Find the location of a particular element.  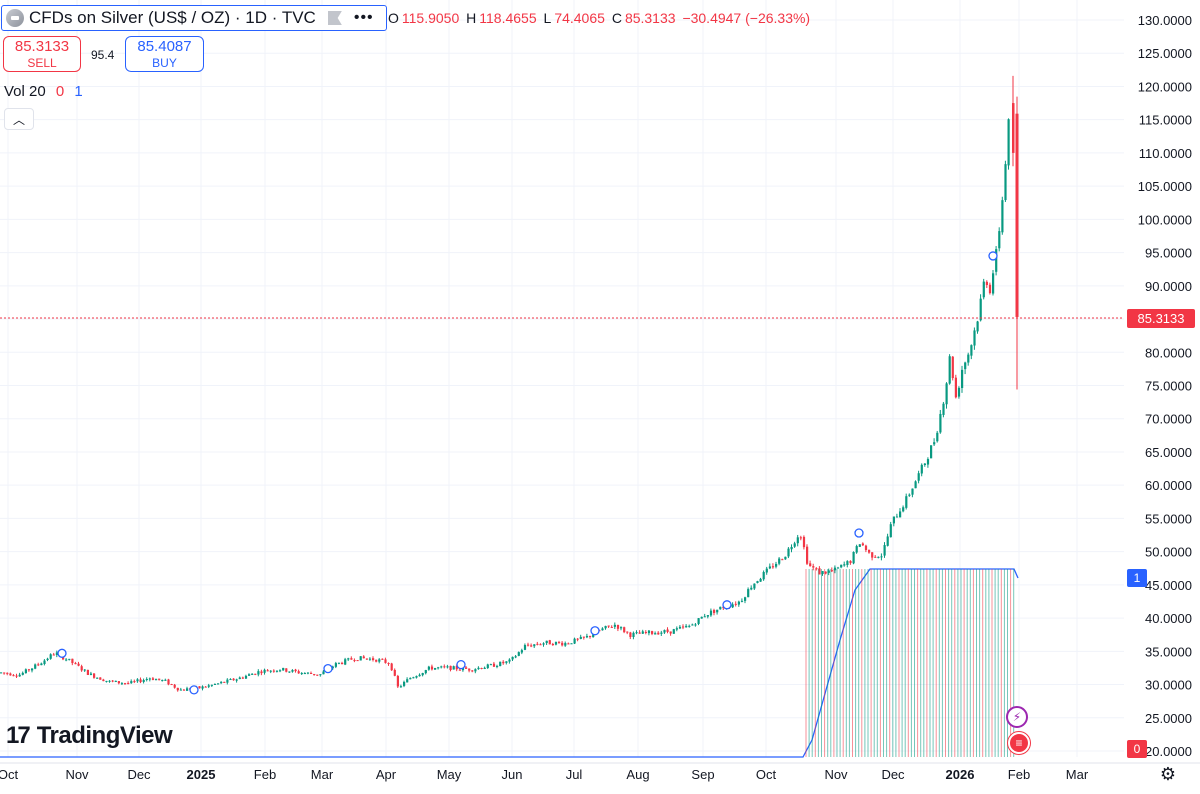

time-tick-label: May is located at coordinates (449, 774).